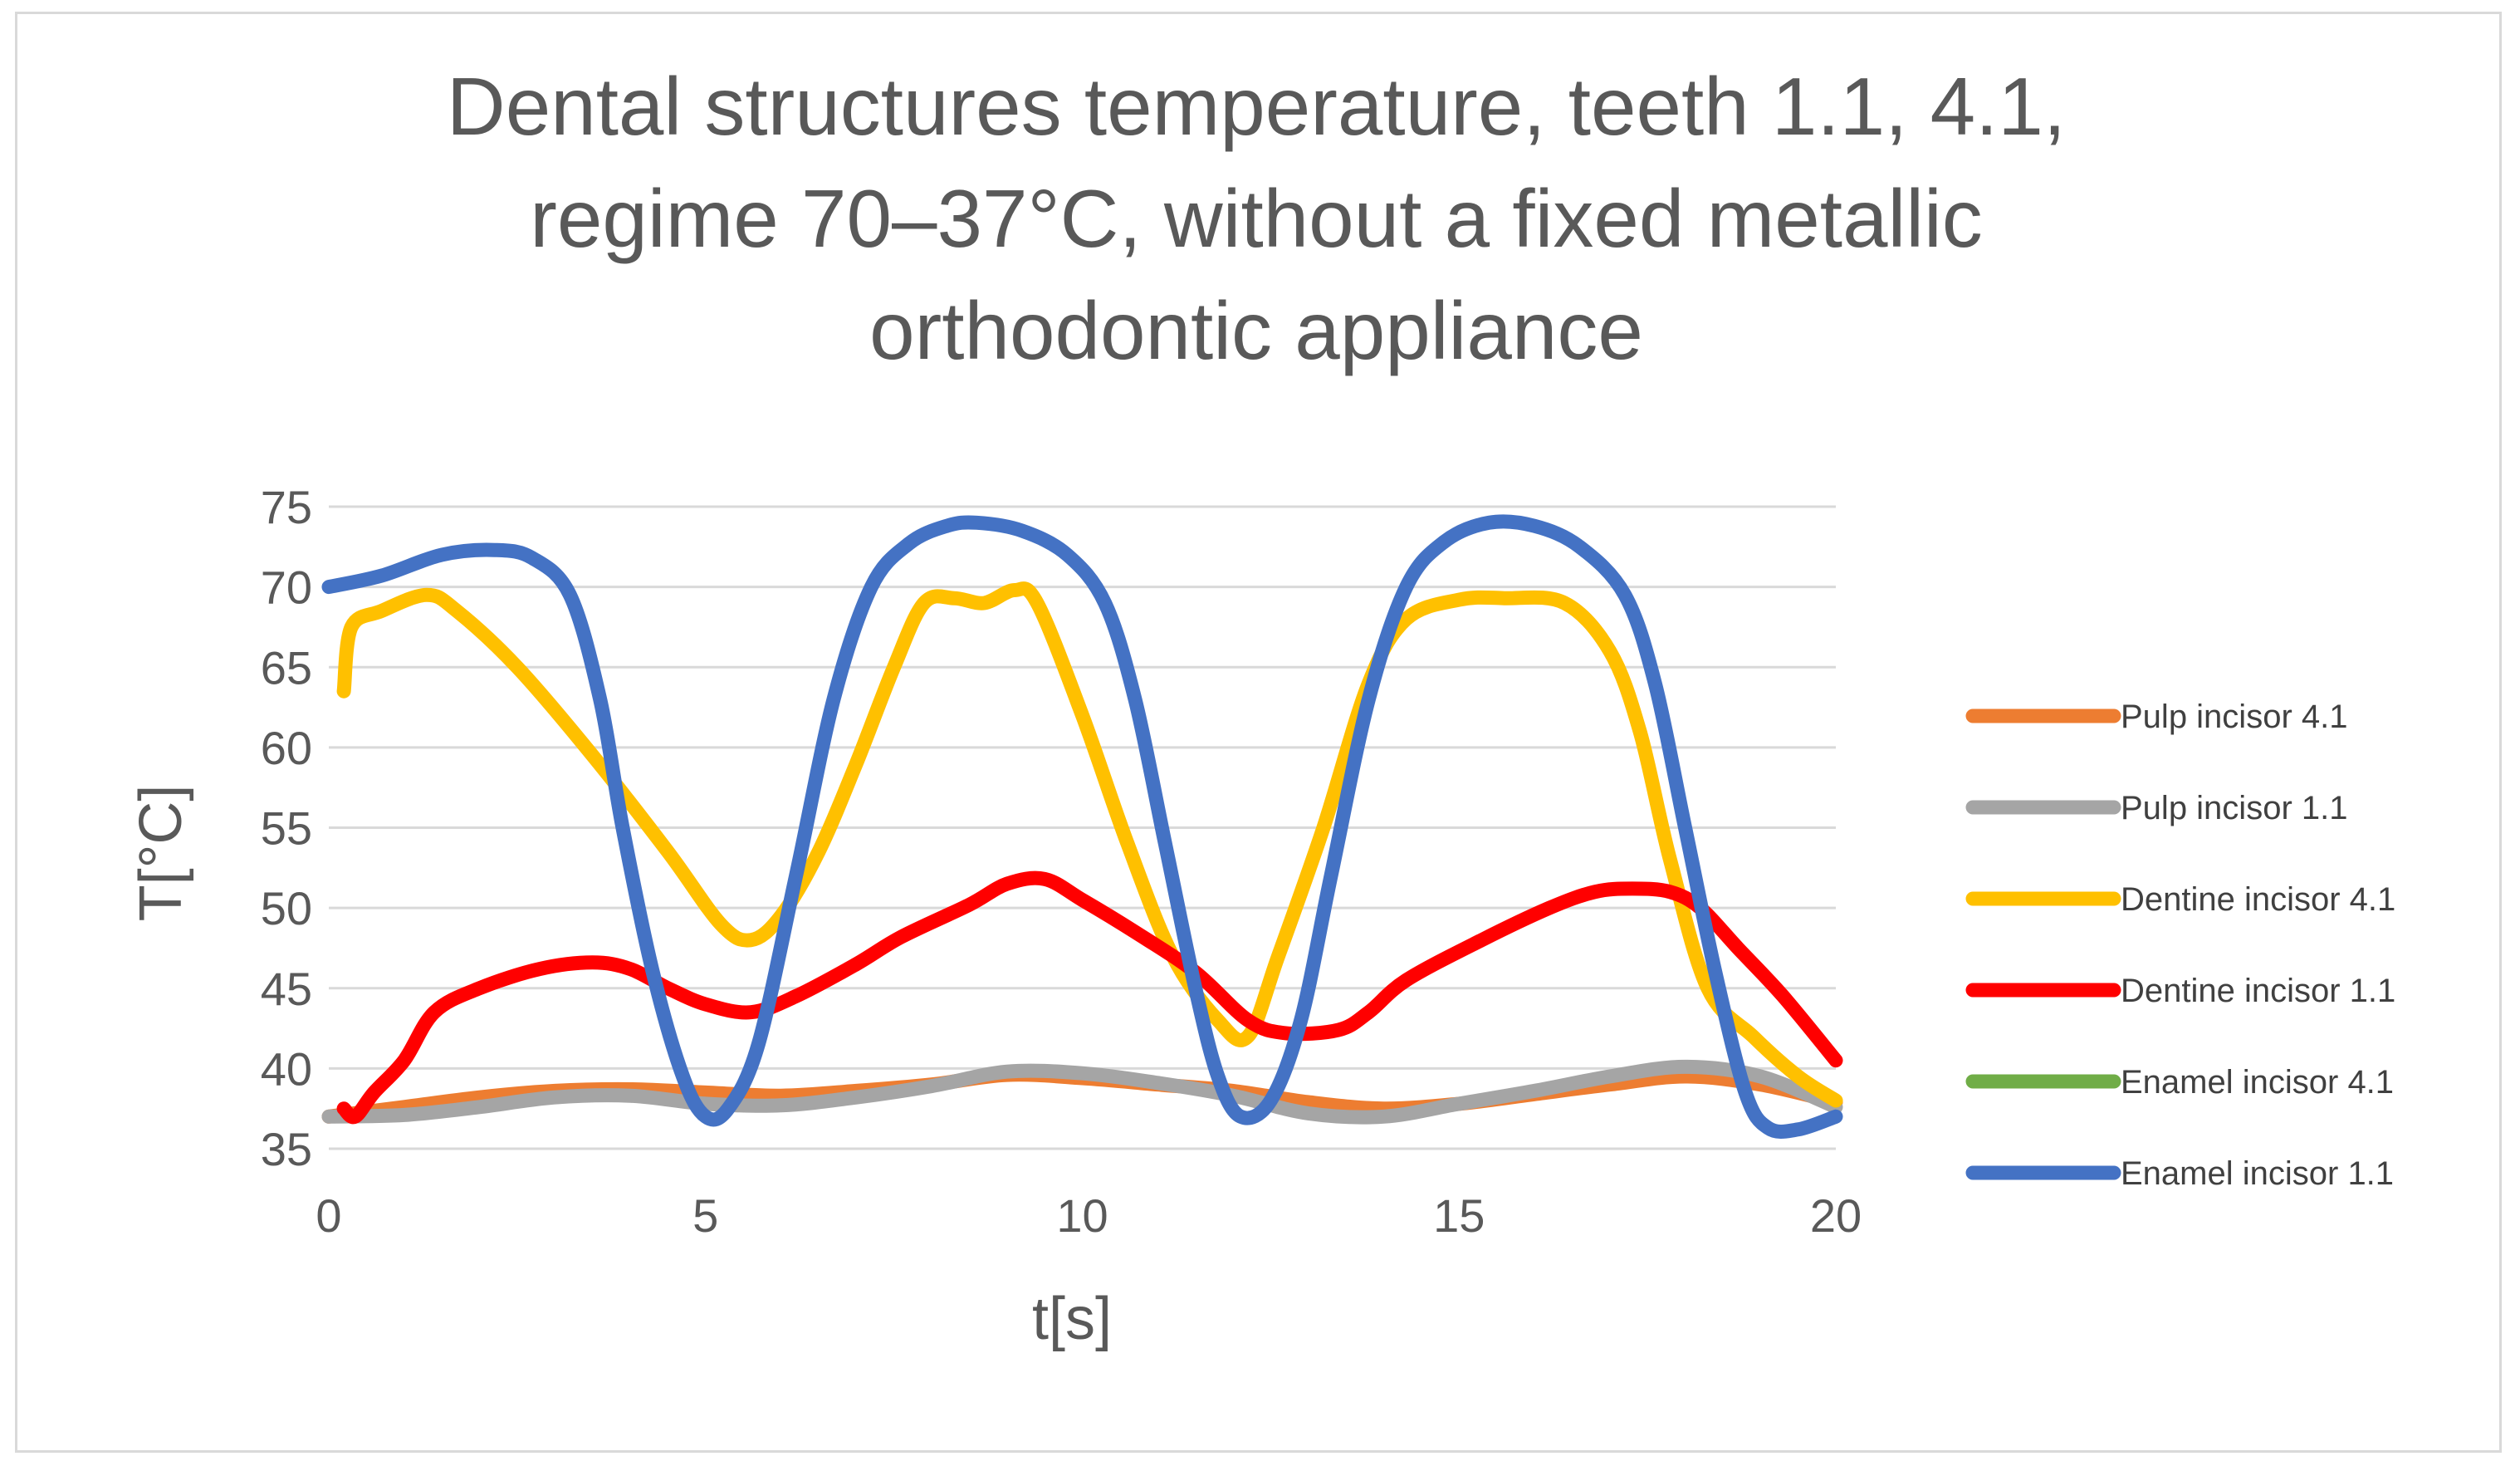  I want to click on y-tick-label: 55, so click(286, 828).